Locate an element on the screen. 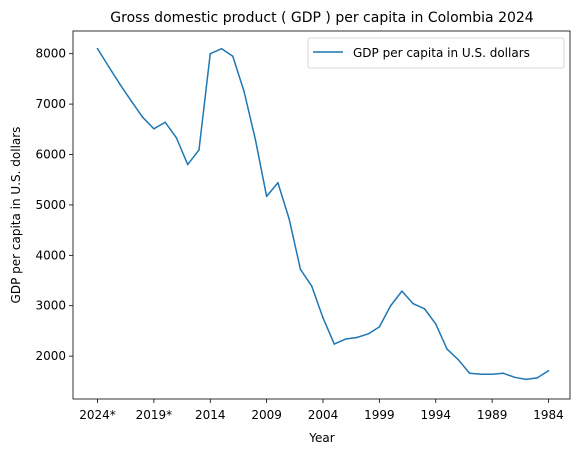 This screenshot has width=583, height=455. x-axis-label: Year is located at coordinates (321, 438).